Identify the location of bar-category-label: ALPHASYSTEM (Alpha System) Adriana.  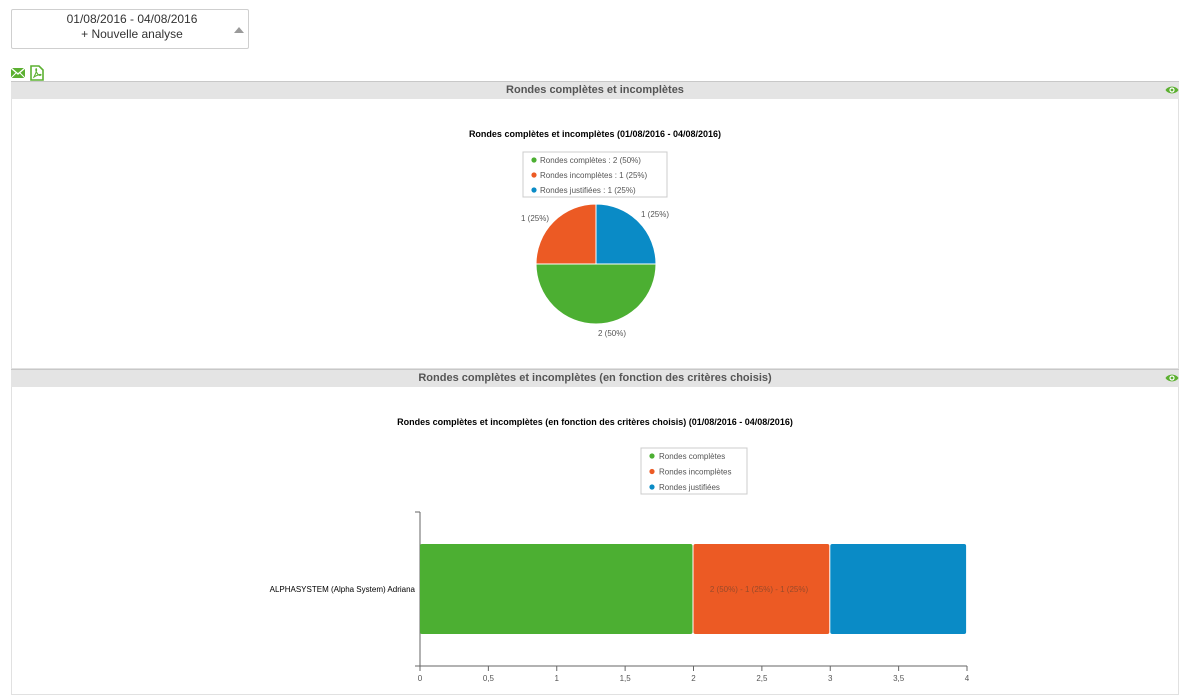
(343, 589).